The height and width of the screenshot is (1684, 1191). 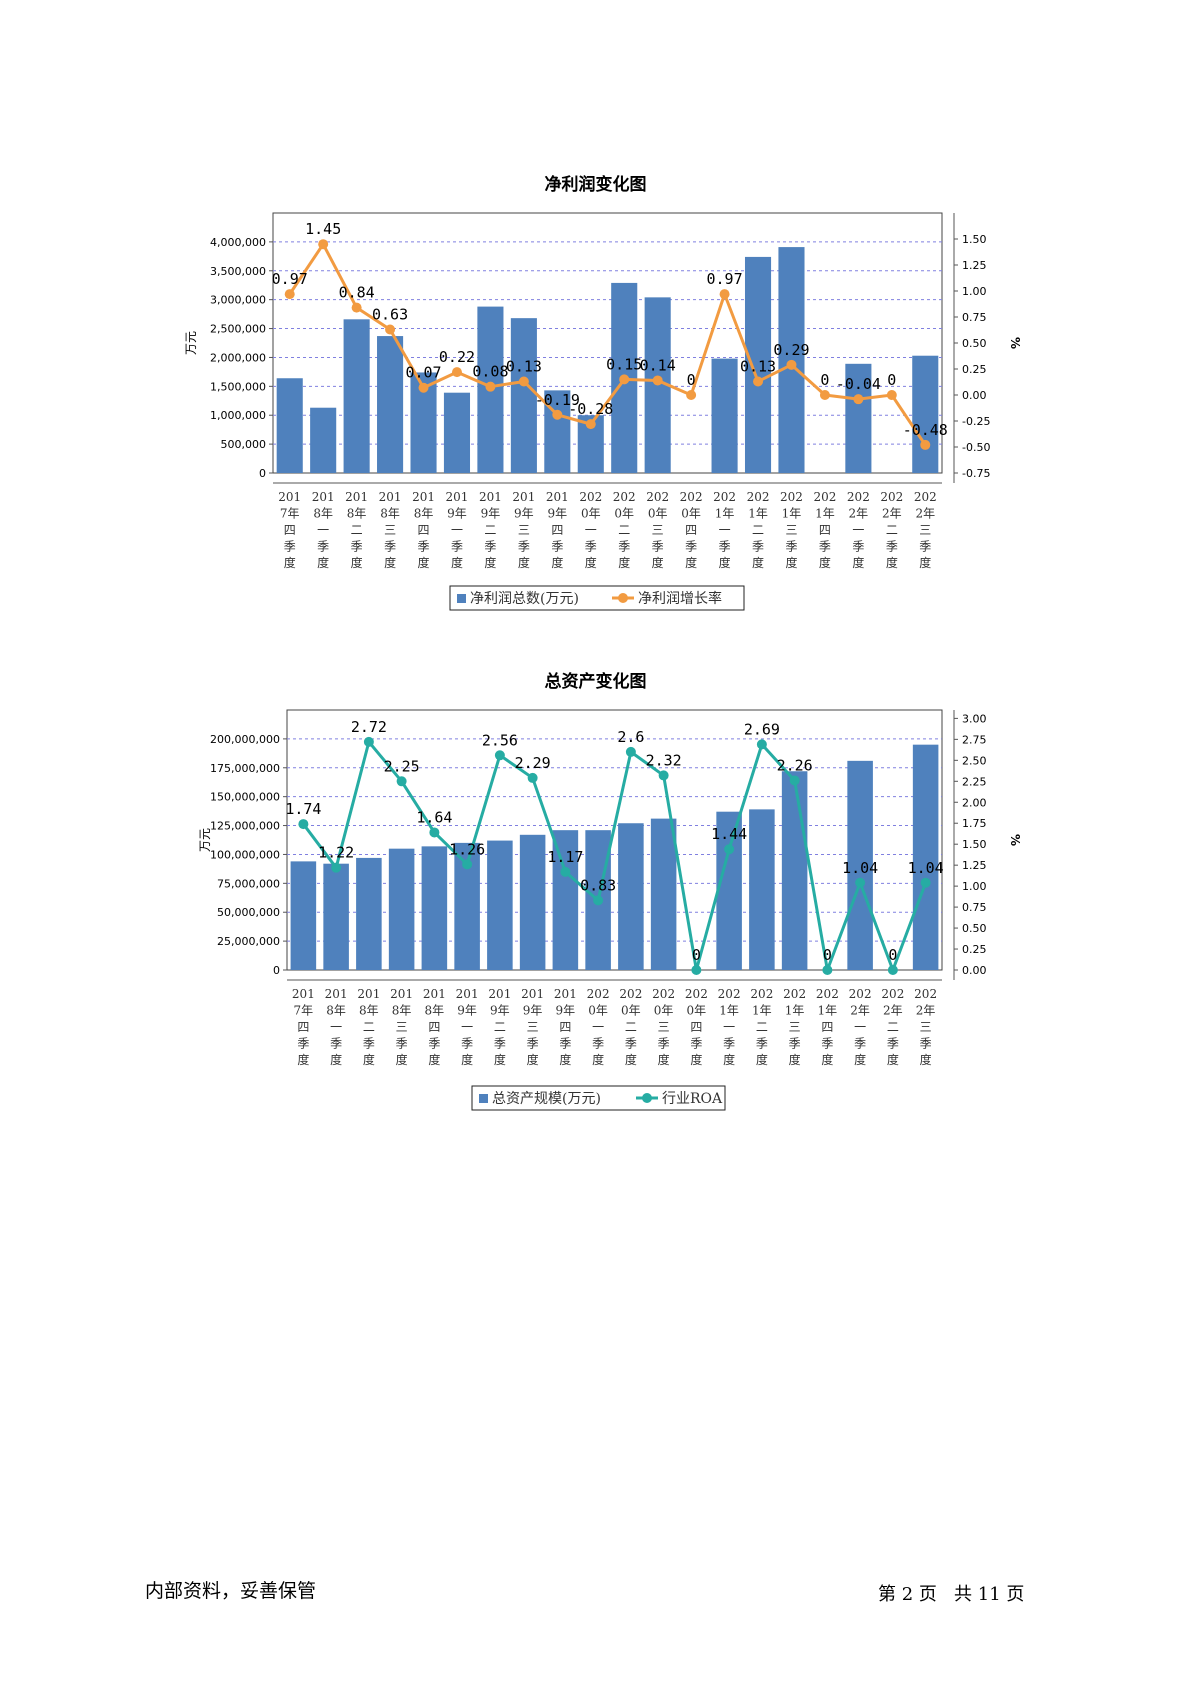 I want to click on y-tick-label: 500,000, so click(x=244, y=444).